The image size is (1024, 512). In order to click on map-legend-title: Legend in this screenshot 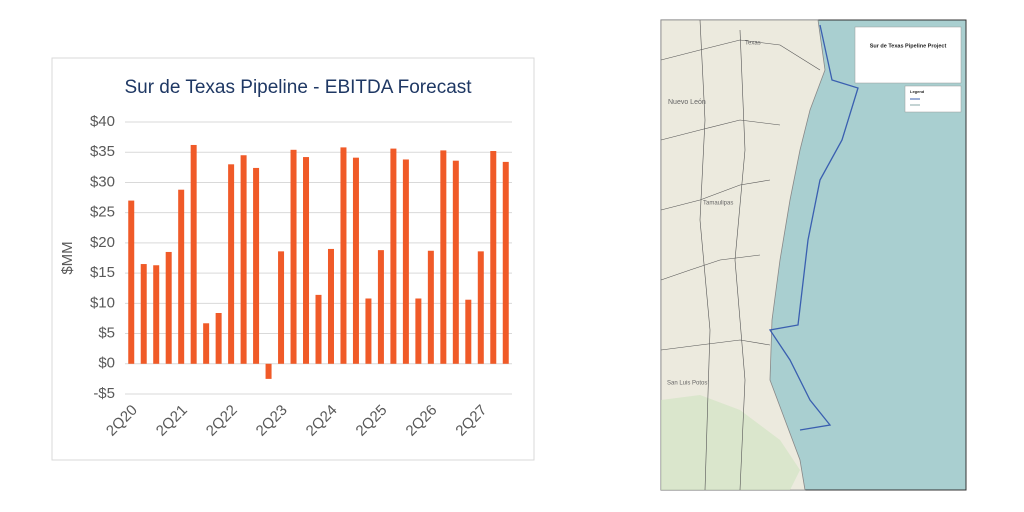, I will do `click(917, 91)`.